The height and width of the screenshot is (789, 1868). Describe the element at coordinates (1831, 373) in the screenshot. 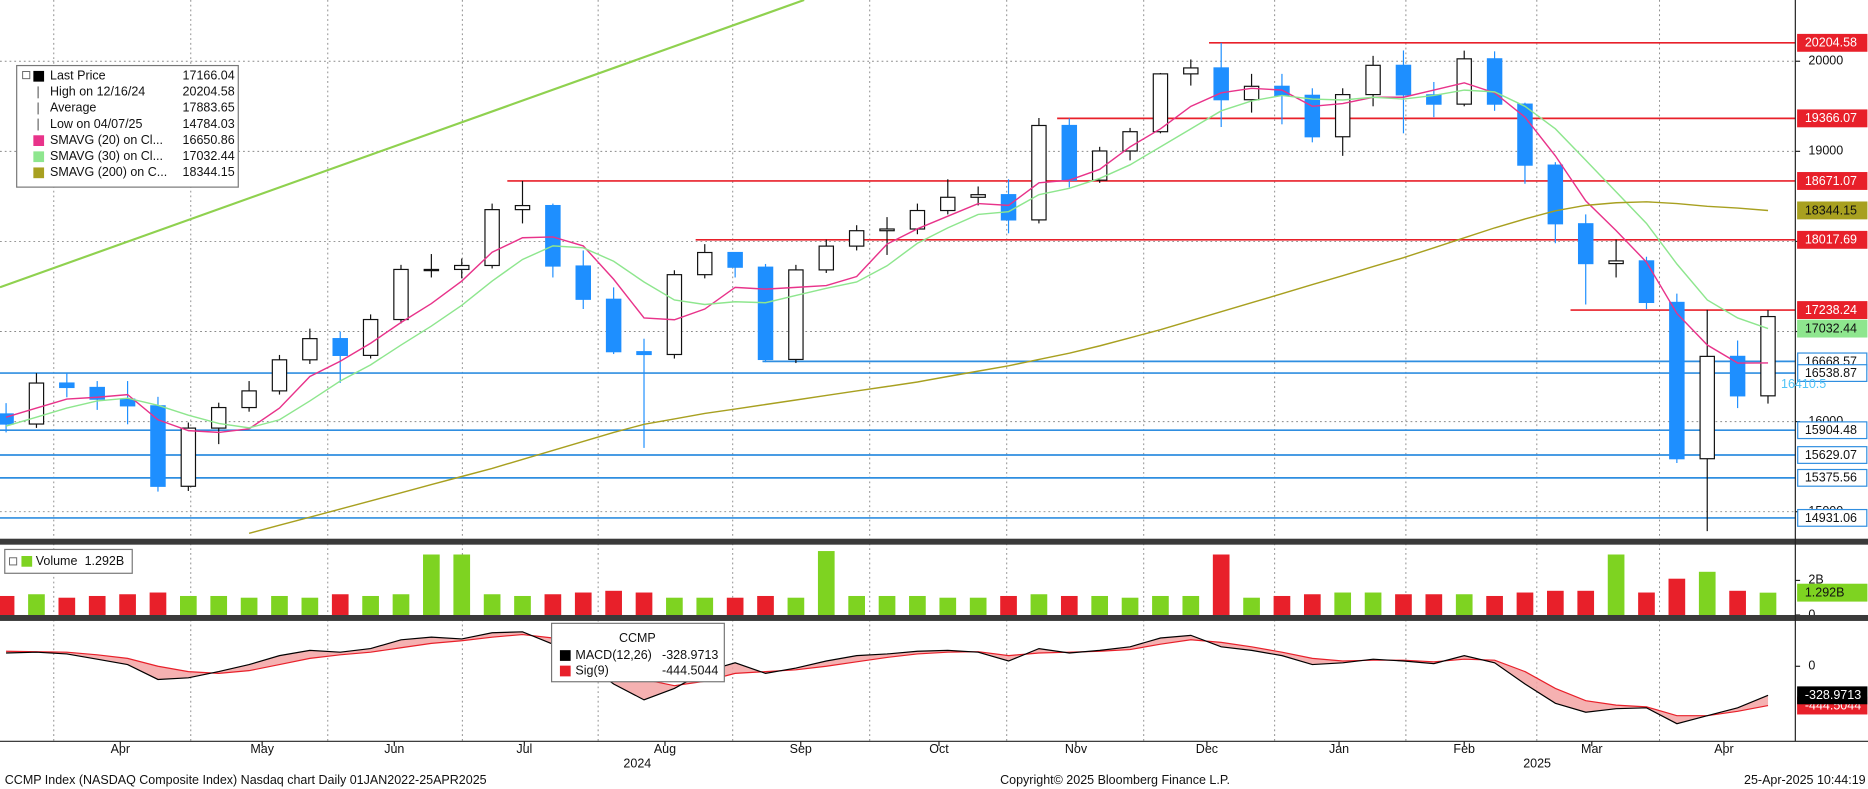

I see `level-label: 16538.87` at that location.